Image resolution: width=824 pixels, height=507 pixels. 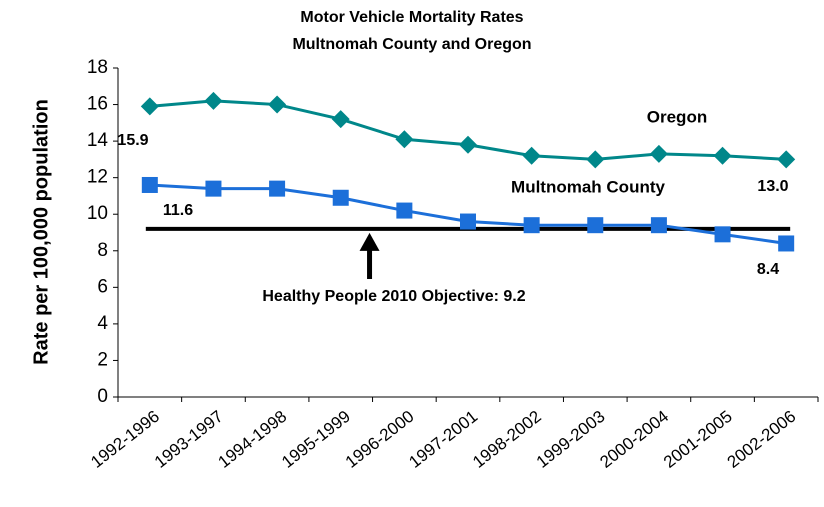 What do you see at coordinates (102, 323) in the screenshot?
I see `y-tick-label: 4` at bounding box center [102, 323].